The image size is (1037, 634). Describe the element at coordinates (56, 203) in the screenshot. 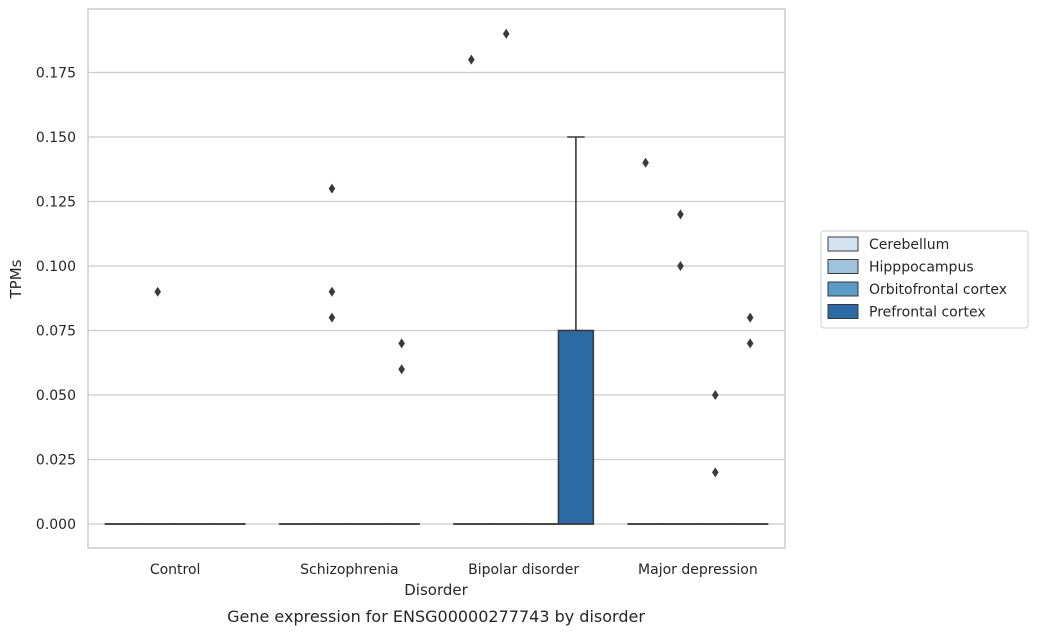

I see `y-tick-label: 0.125` at that location.